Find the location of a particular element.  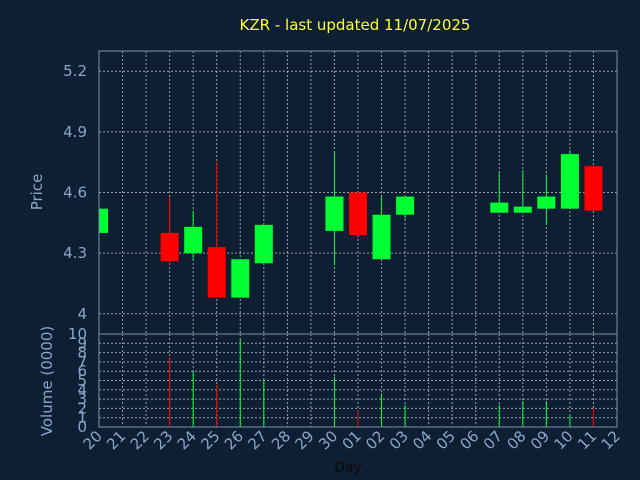

x-tick-label: 03 is located at coordinates (399, 440).